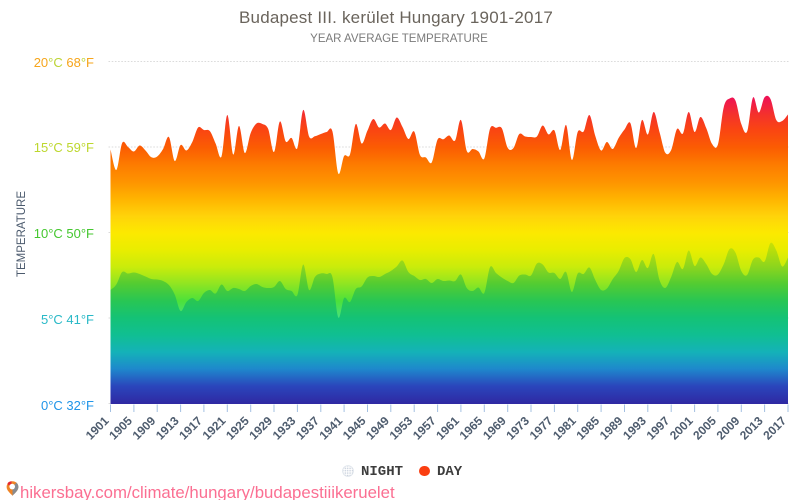 Image resolution: width=800 pixels, height=500 pixels. Describe the element at coordinates (541, 427) in the screenshot. I see `svg-text: 1977` at that location.